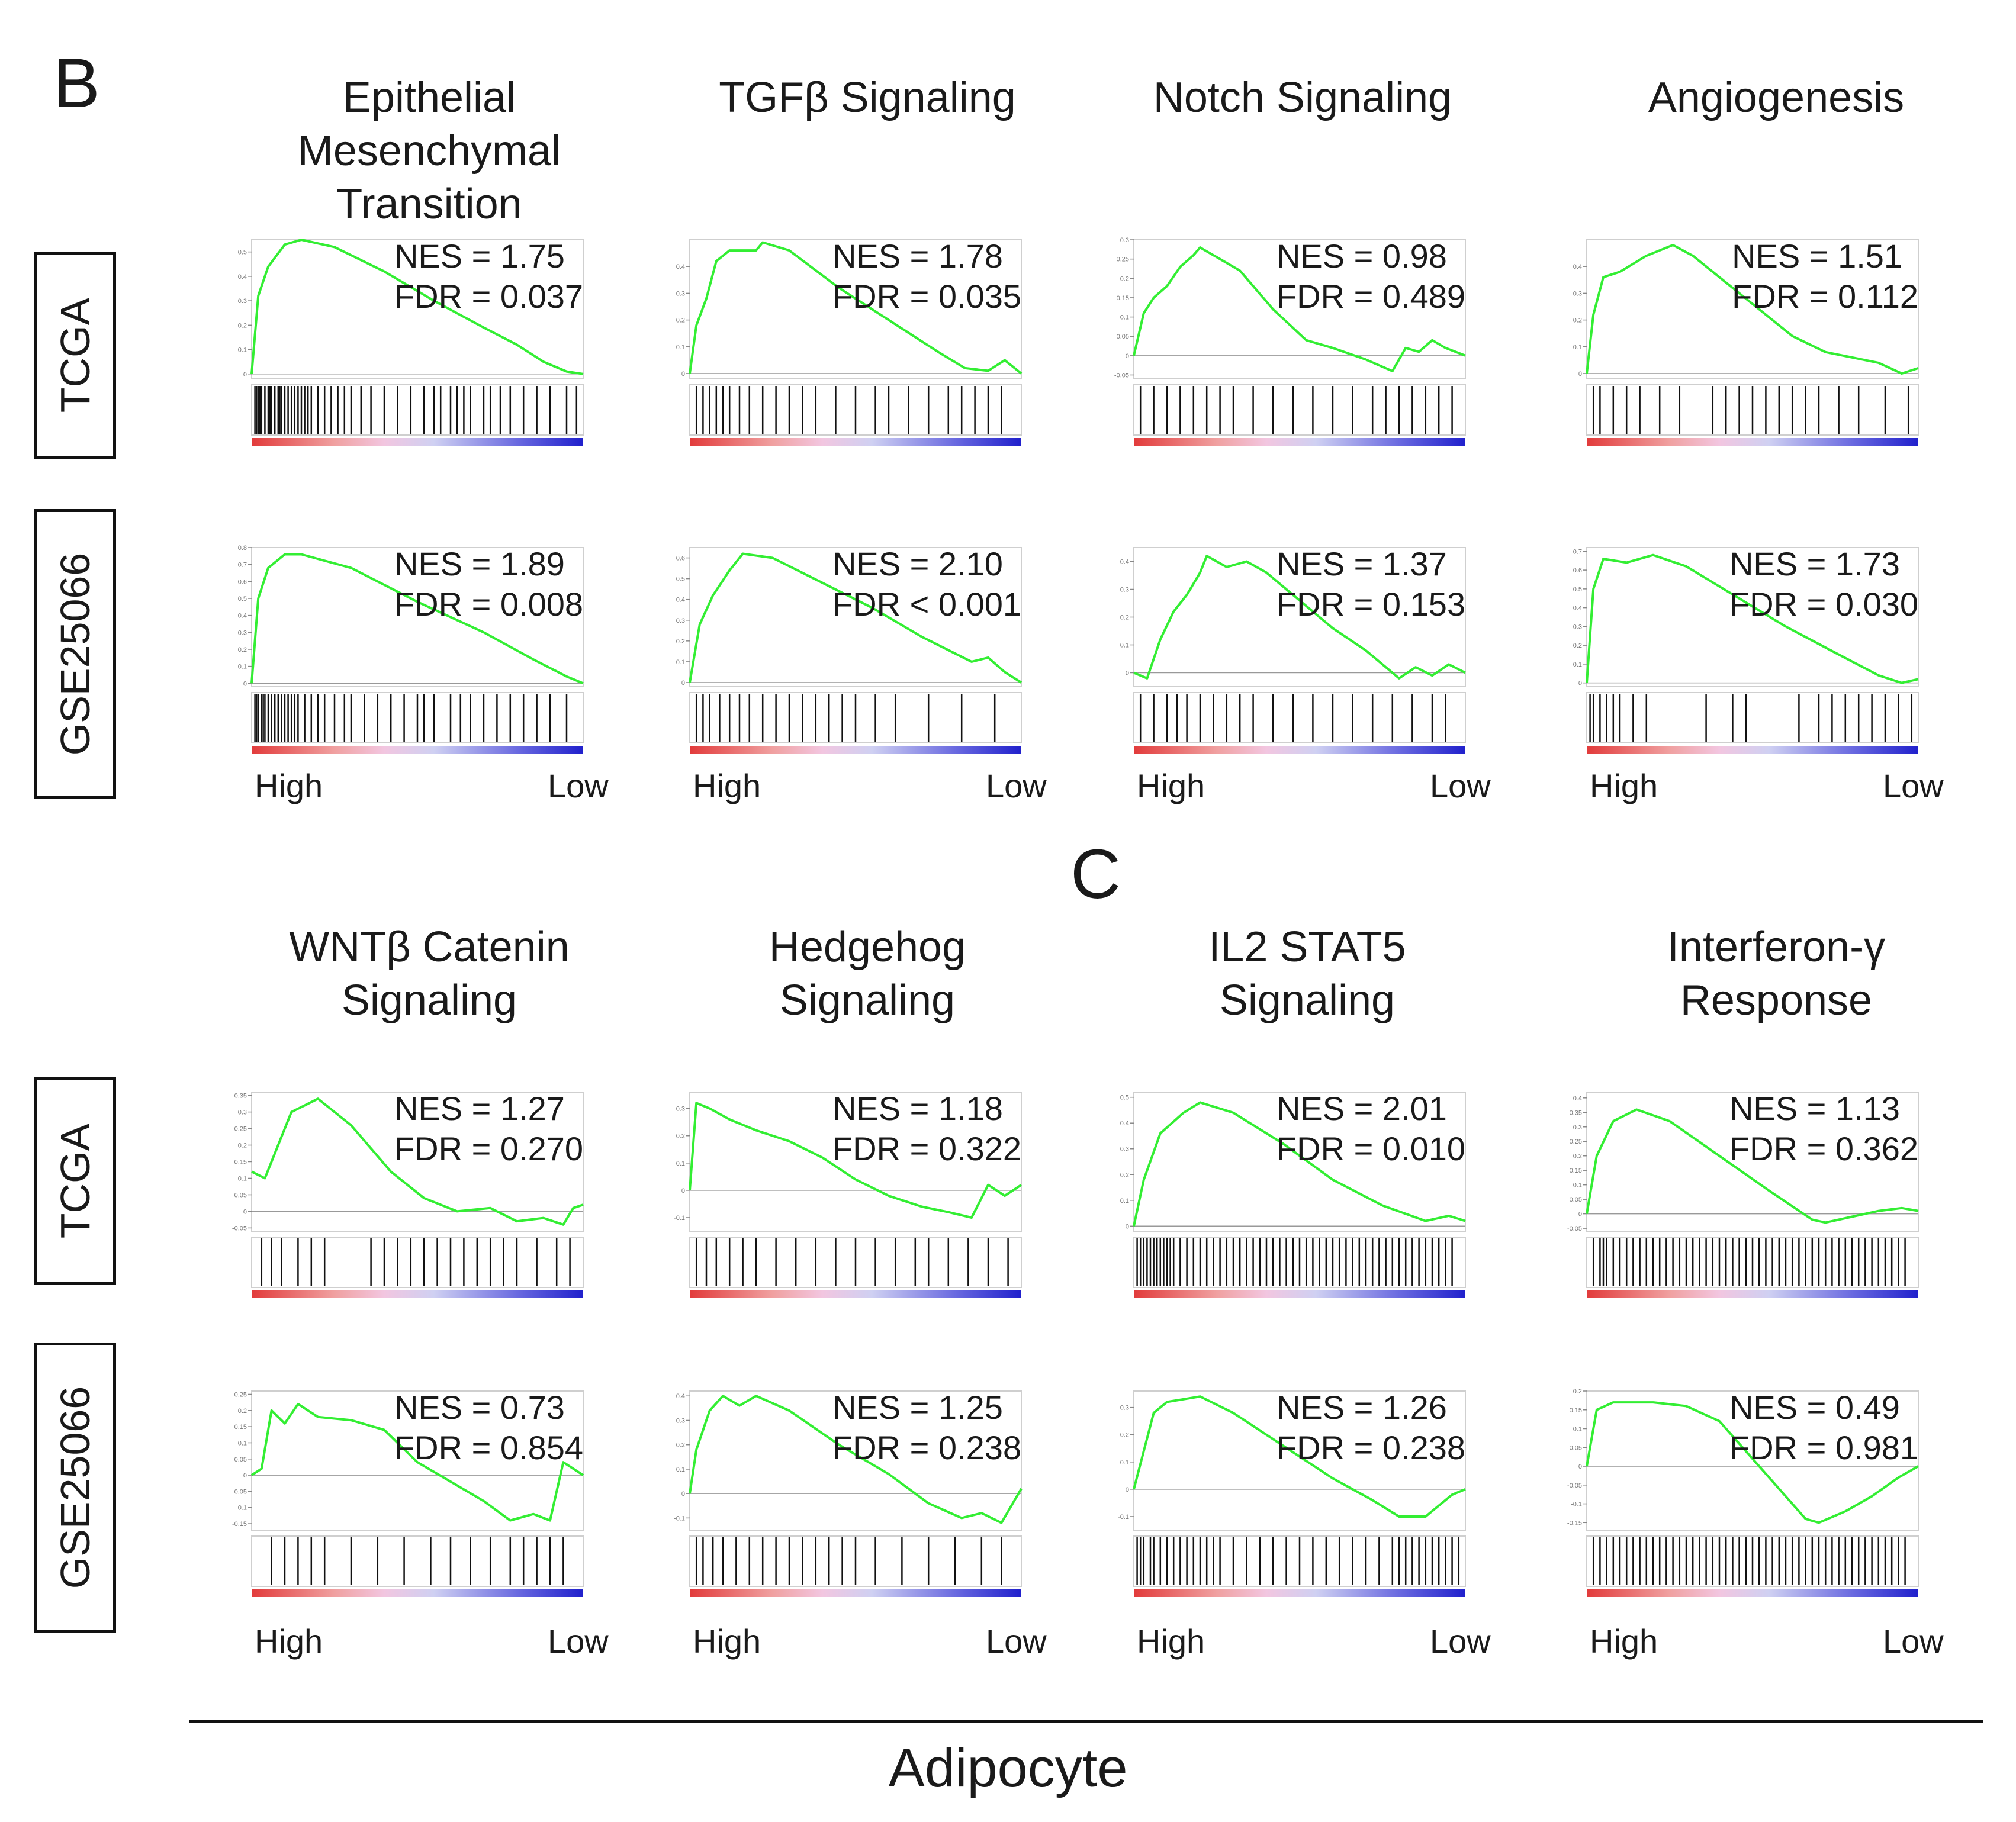  Describe the element at coordinates (411, 649) in the screenshot. I see `gsea-svg: 0 0.1 0.2 0.3 0.4 0.5 0.6 0.7 0.8` at that location.